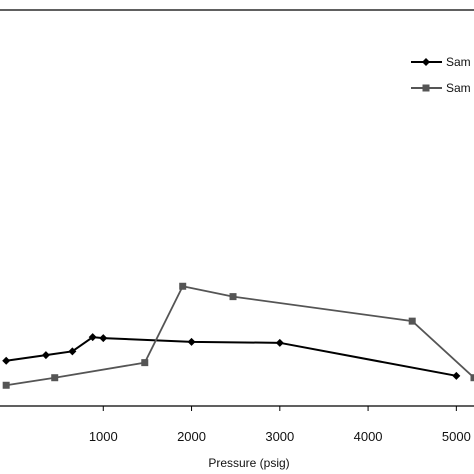 Image resolution: width=474 pixels, height=474 pixels. What do you see at coordinates (456, 436) in the screenshot?
I see `x-tick-label: 5000` at bounding box center [456, 436].